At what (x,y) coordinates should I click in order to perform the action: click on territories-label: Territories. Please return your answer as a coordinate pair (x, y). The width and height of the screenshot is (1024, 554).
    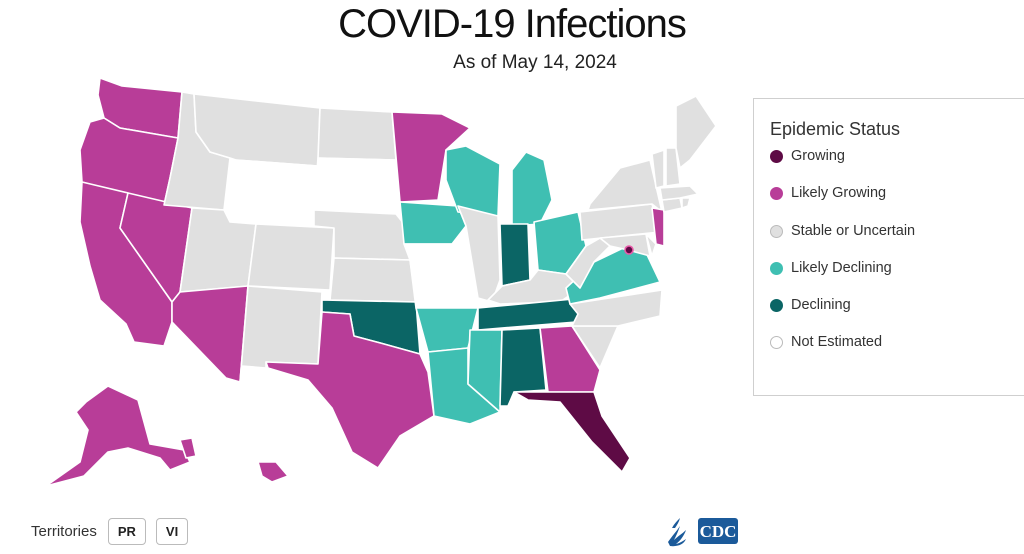
    Looking at the image, I should click on (64, 531).